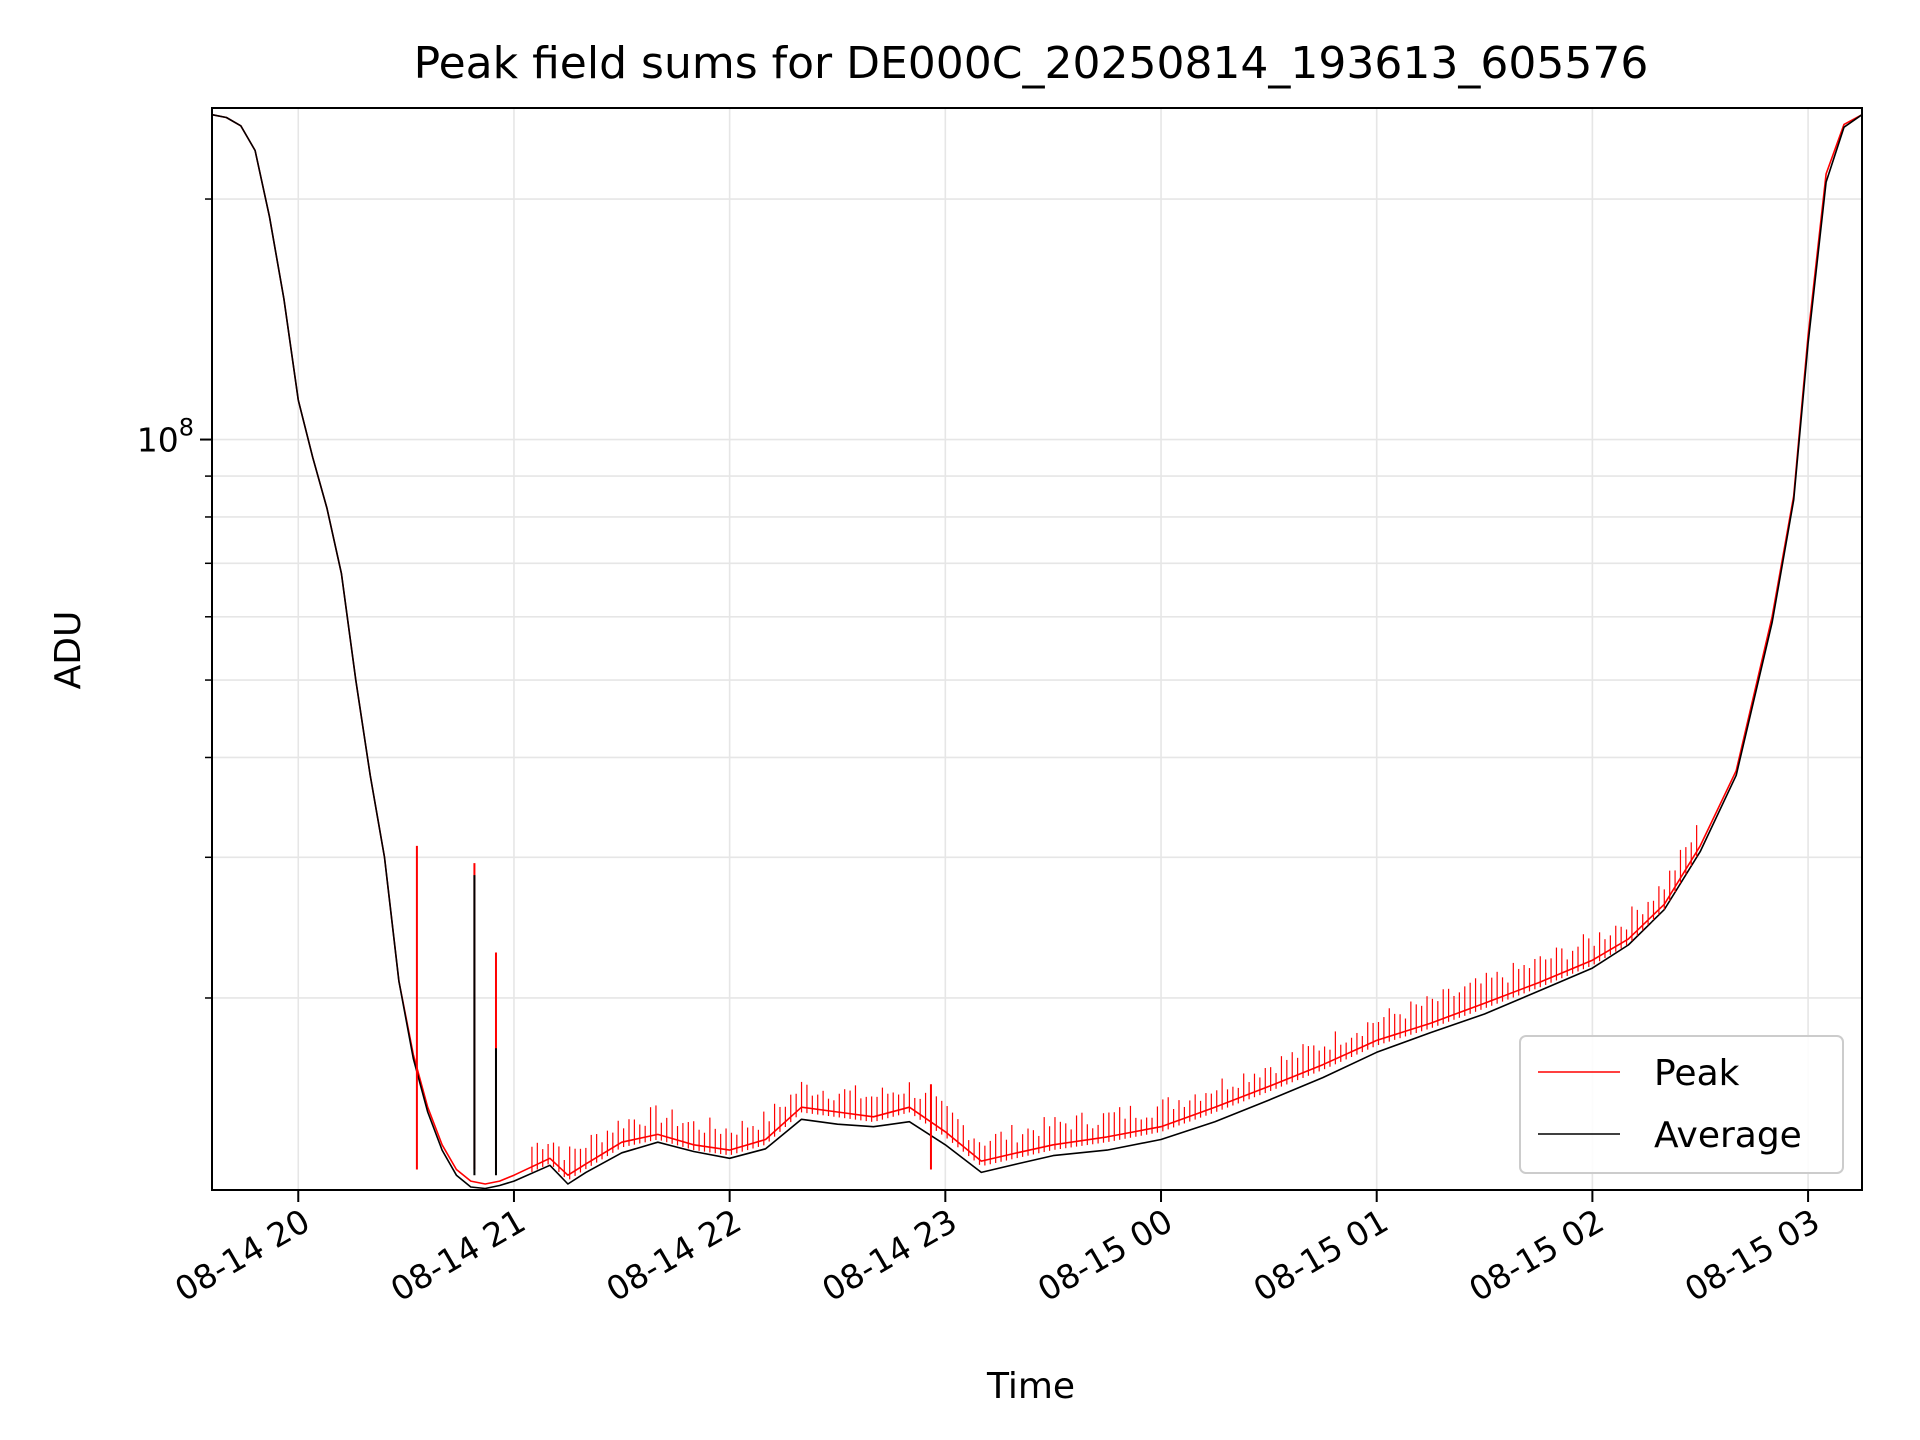 The height and width of the screenshot is (1440, 1920). What do you see at coordinates (1030, 1386) in the screenshot?
I see `x-axis-label: Time` at bounding box center [1030, 1386].